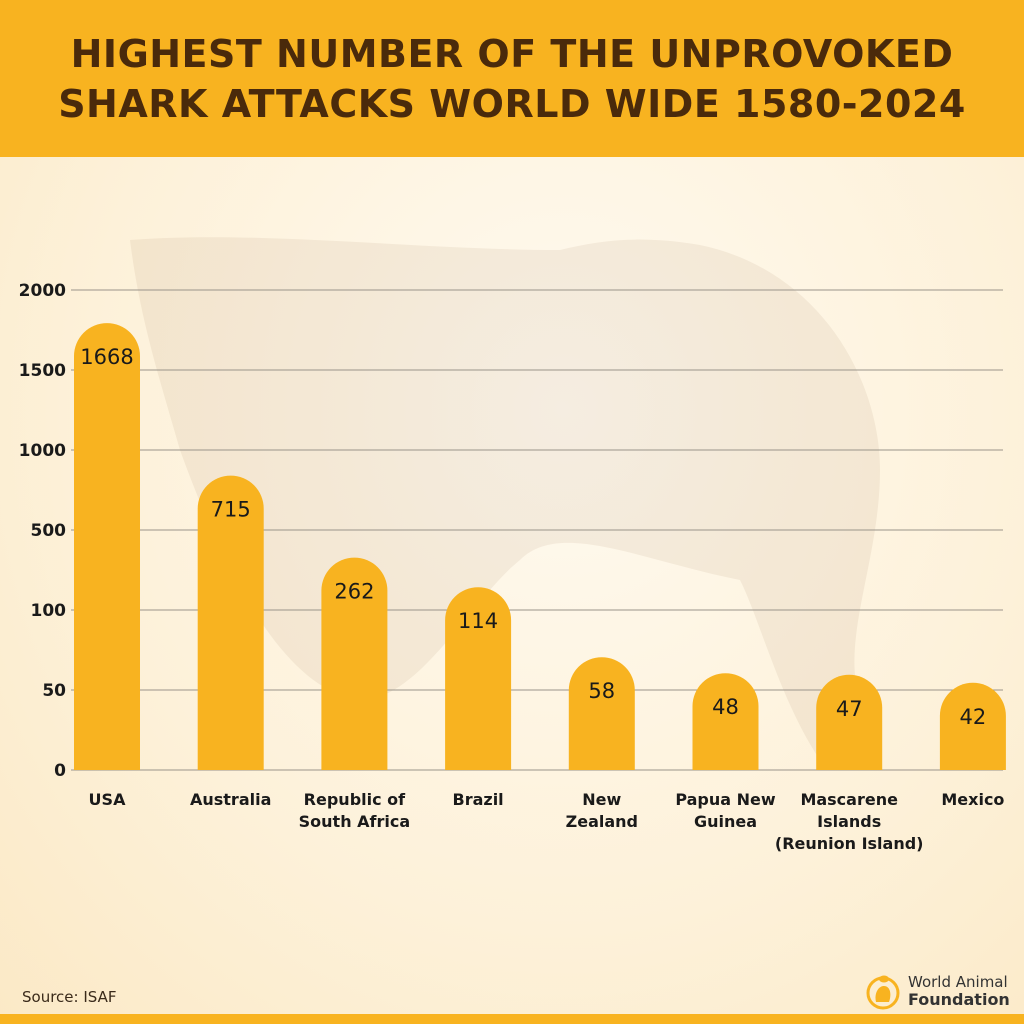 This screenshot has width=1024, height=1024. I want to click on x-tick-label: Mexico, so click(972, 799).